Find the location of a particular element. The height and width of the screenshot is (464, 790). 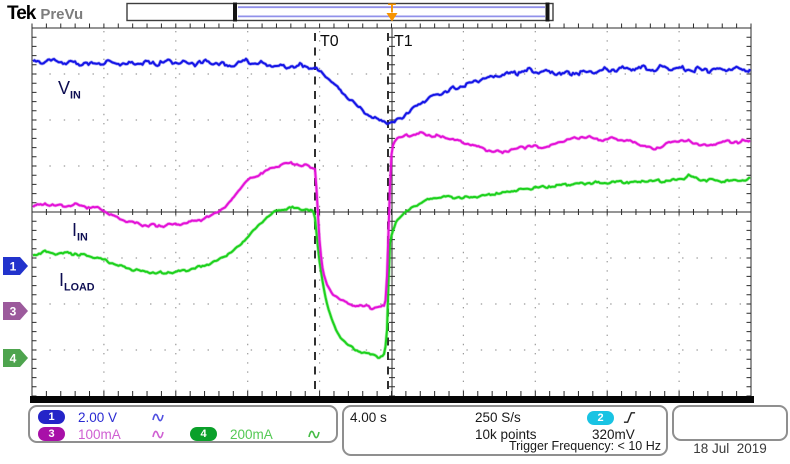

logo: Tek PreVu is located at coordinates (45, 14).